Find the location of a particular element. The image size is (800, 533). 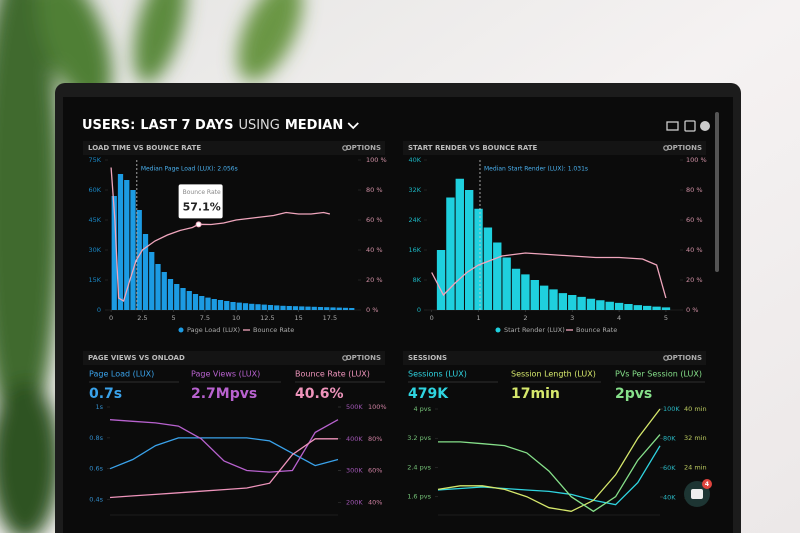

chat-button: 4 is located at coordinates (698, 493).